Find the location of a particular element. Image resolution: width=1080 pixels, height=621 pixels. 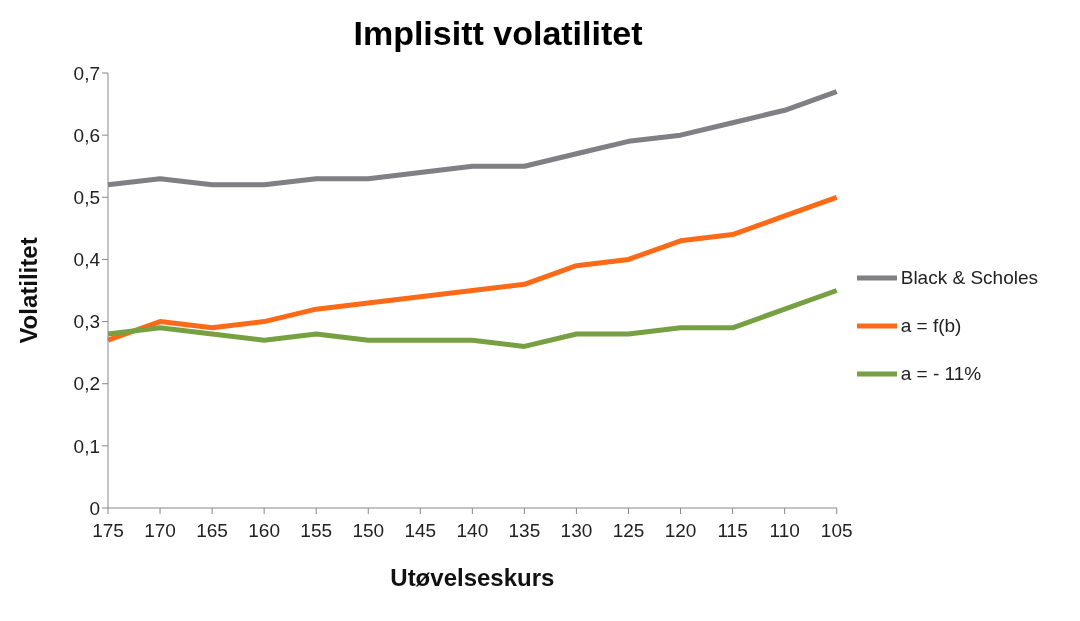

x-tick-label: 135 is located at coordinates (524, 531).